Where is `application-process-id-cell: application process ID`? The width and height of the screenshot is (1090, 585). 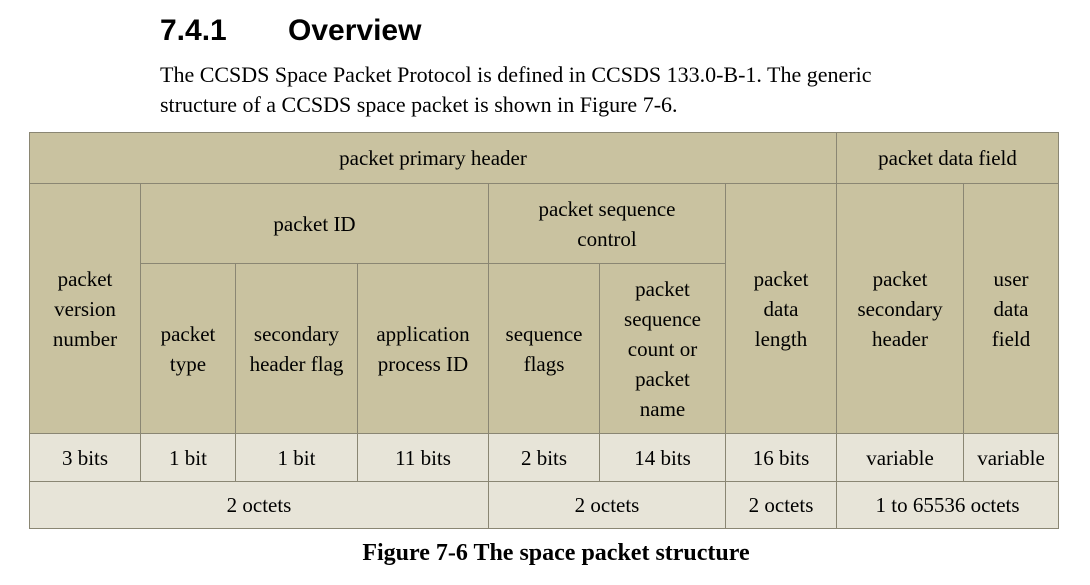 application-process-id-cell: application process ID is located at coordinates (423, 348).